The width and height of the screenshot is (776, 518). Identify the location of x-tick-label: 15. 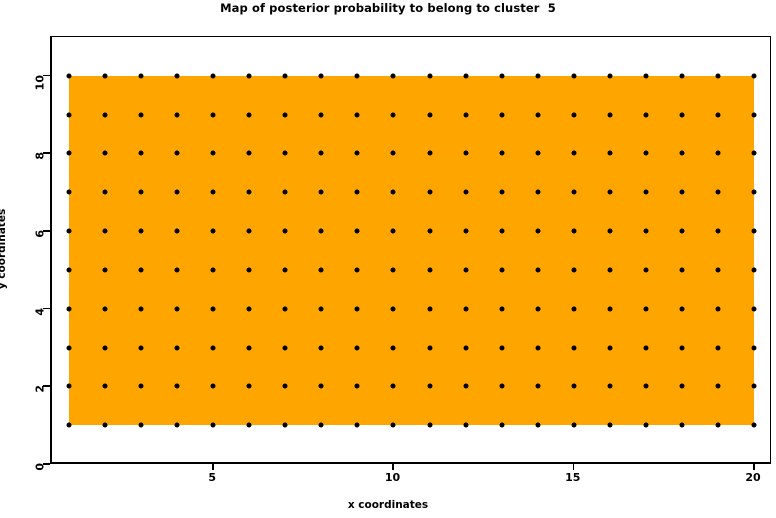
(573, 477).